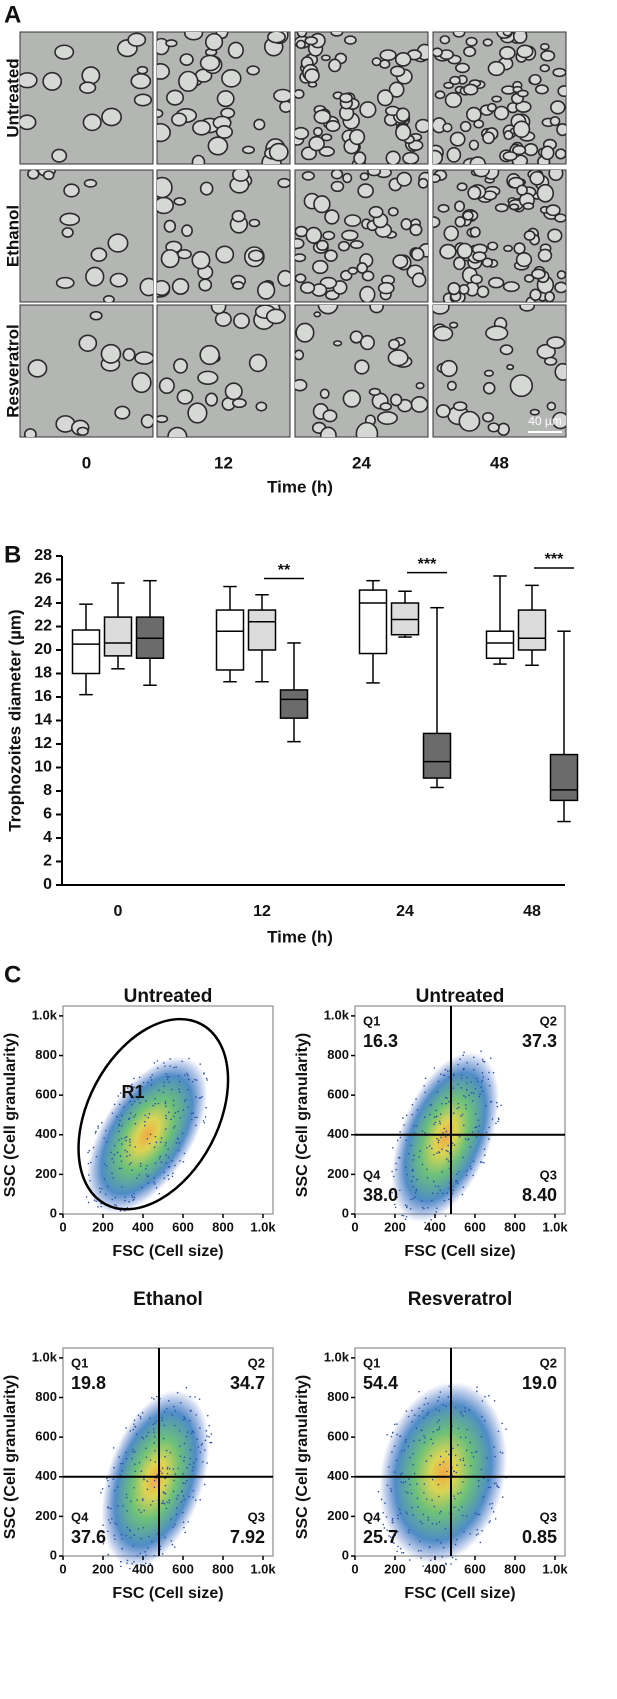  I want to click on box, so click(564, 777).